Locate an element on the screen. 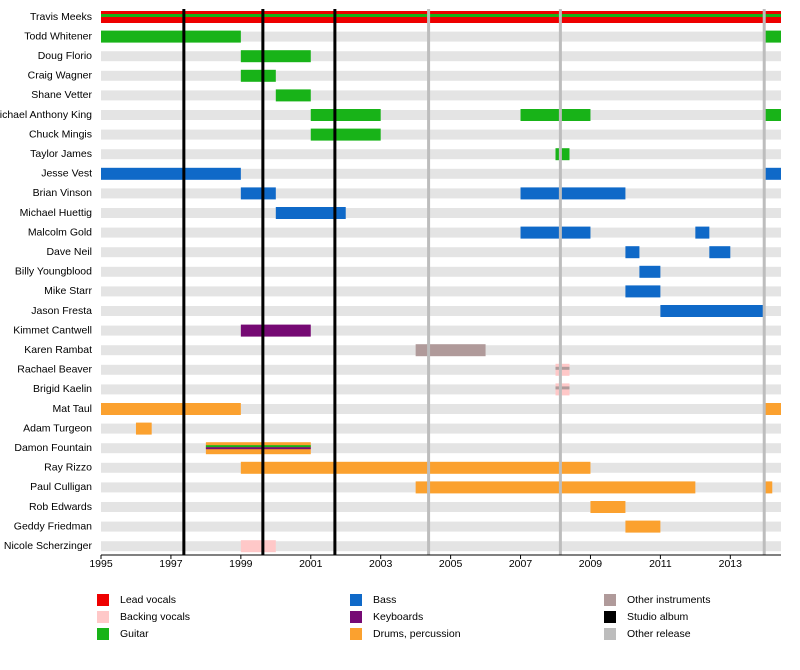 The width and height of the screenshot is (800, 670). x-tick-label: 1995 is located at coordinates (101, 564).